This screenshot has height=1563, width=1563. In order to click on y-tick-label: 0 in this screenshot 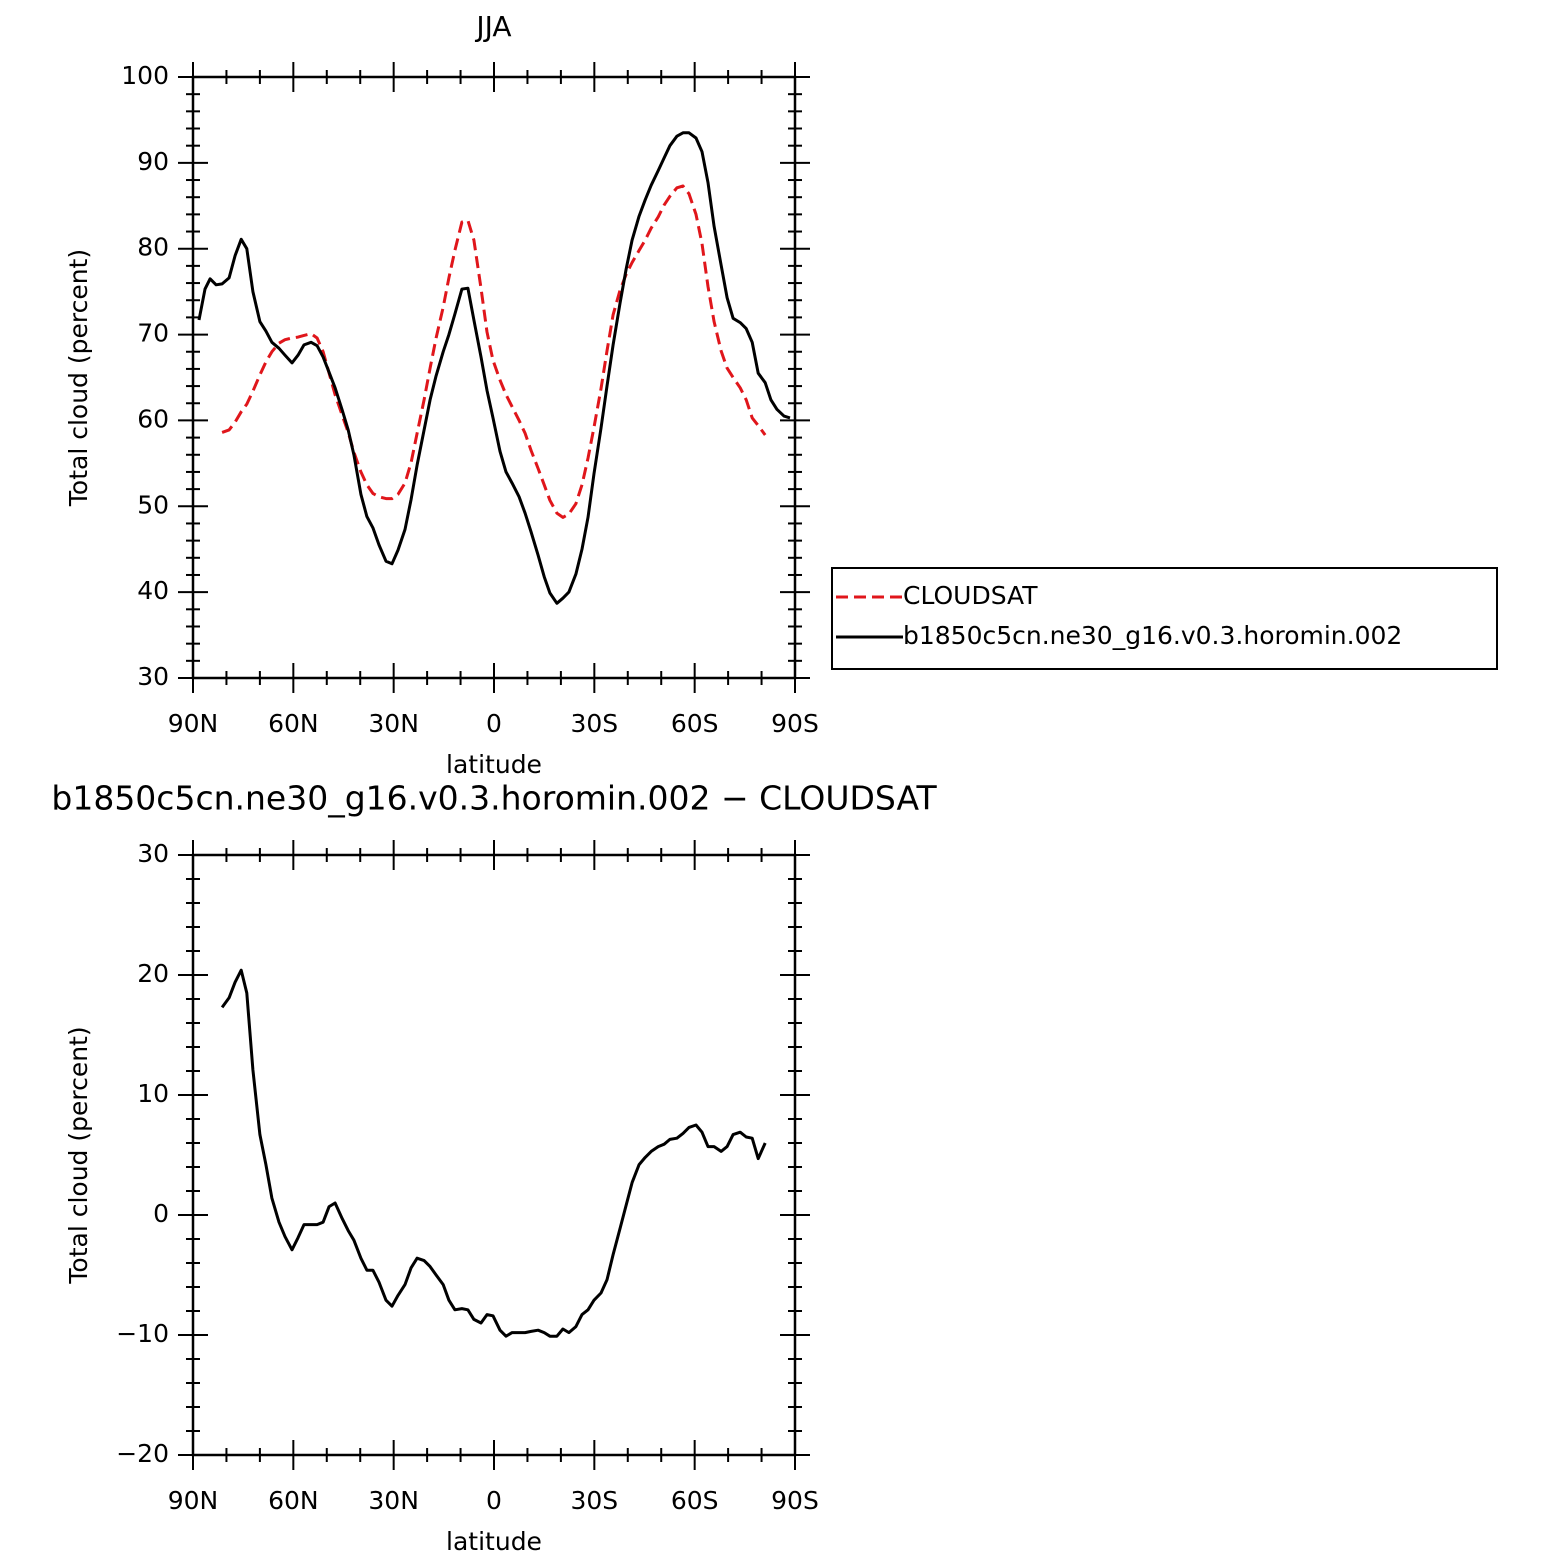, I will do `click(161, 1213)`.